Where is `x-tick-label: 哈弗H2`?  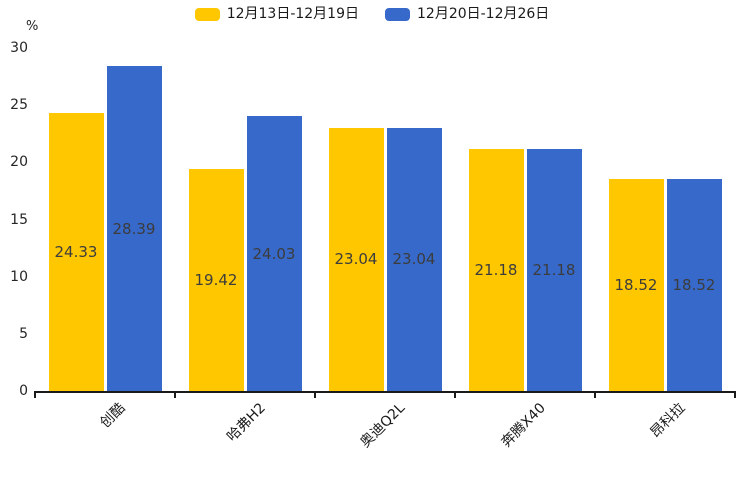
x-tick-label: 哈弗H2 is located at coordinates (246, 422).